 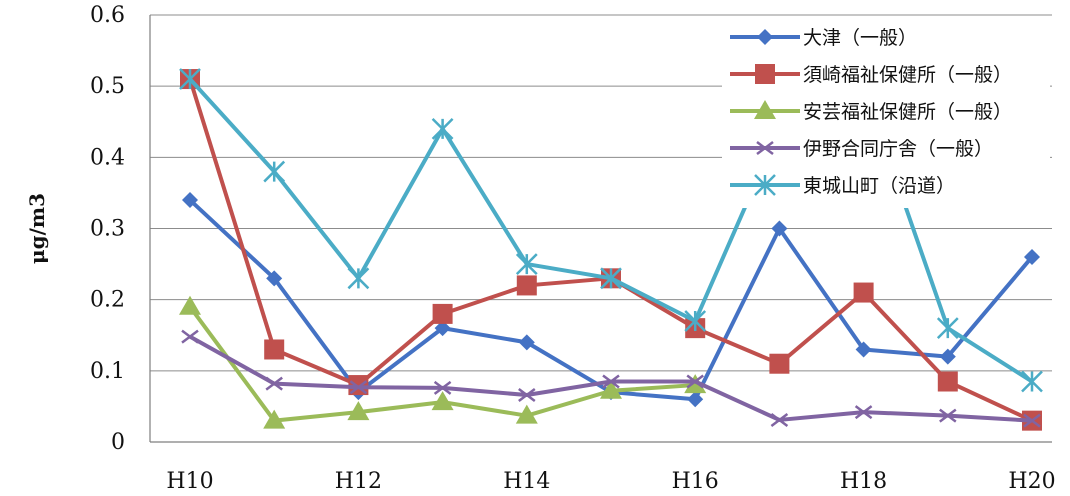 I want to click on y-tick-label: 0.1, so click(x=107, y=371).